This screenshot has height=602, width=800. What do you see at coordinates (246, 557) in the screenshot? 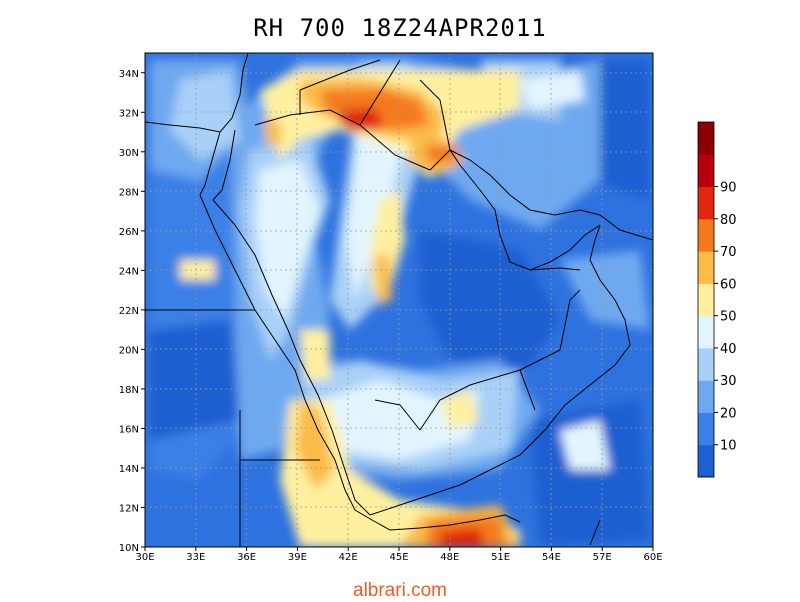
I see `lon-tick-label: 36E` at bounding box center [246, 557].